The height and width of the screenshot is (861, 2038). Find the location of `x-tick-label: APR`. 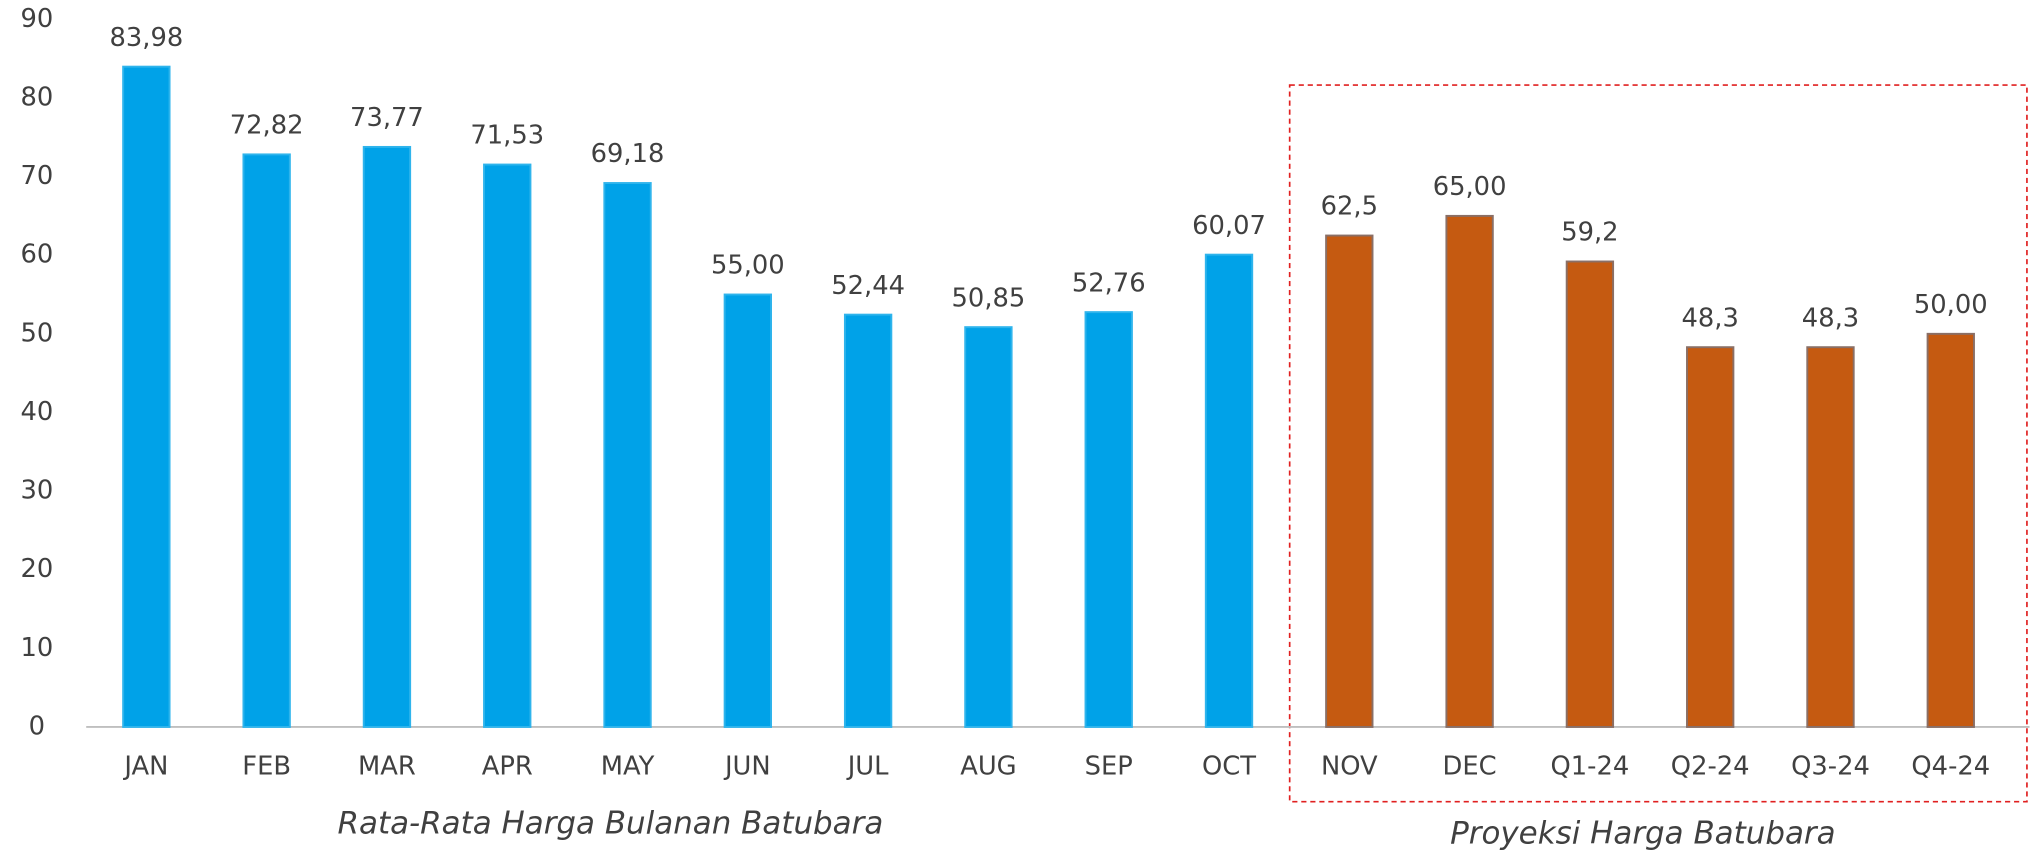

x-tick-label: APR is located at coordinates (507, 766).